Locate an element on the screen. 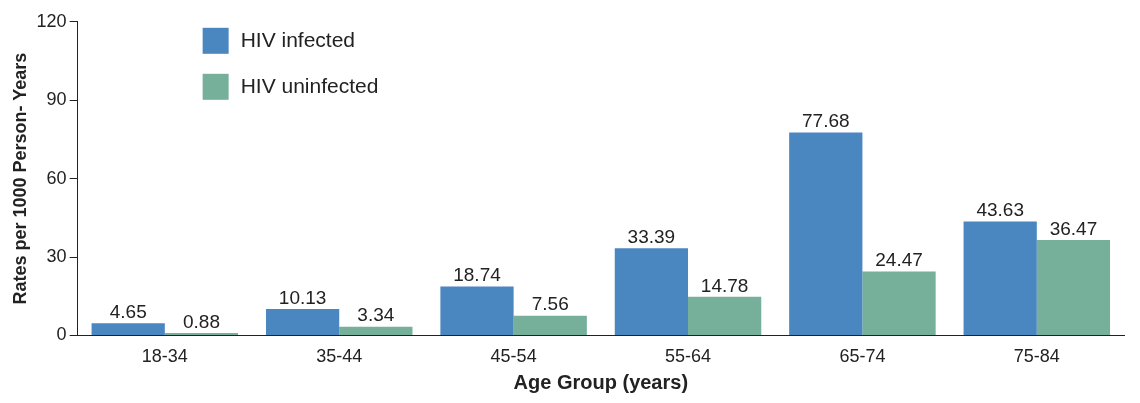 The height and width of the screenshot is (403, 1140). y-tick-label: 0 is located at coordinates (61, 334).